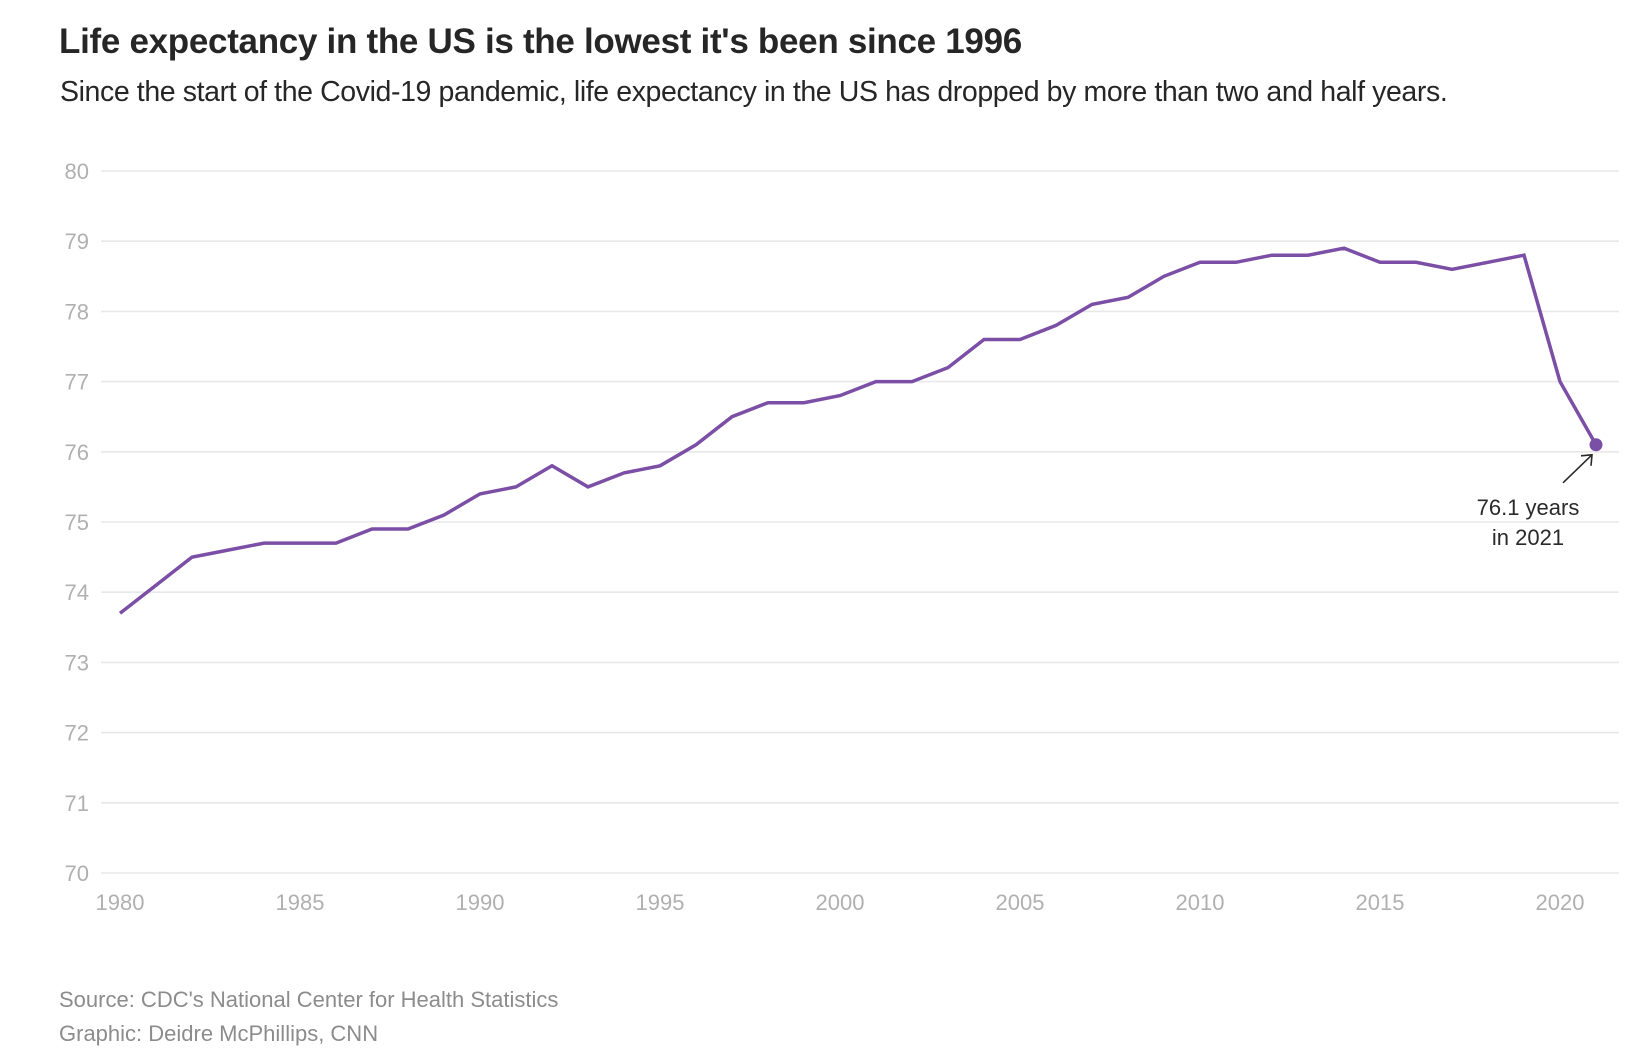 This screenshot has width=1642, height=1054. Describe the element at coordinates (1380, 902) in the screenshot. I see `x-tick-label: 2015` at that location.